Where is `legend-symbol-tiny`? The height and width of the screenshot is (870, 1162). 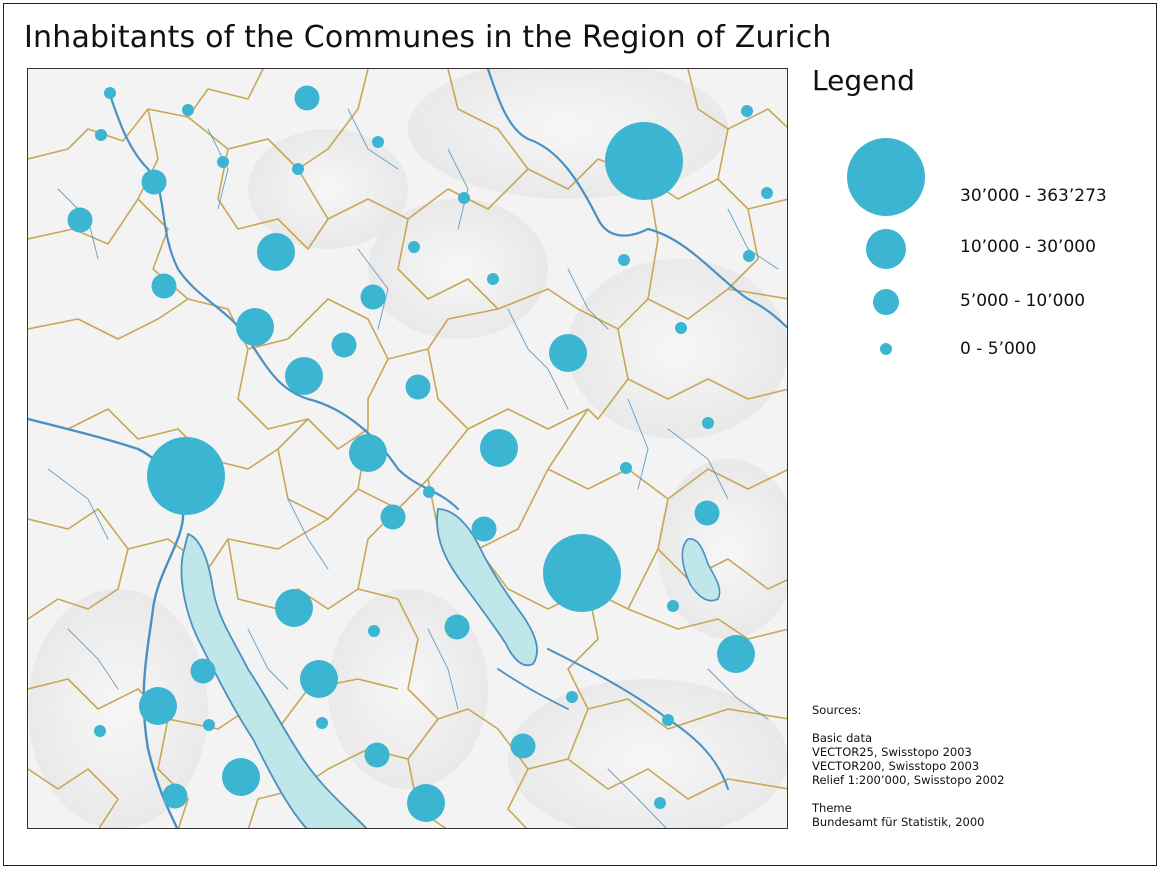 legend-symbol-tiny is located at coordinates (886, 349).